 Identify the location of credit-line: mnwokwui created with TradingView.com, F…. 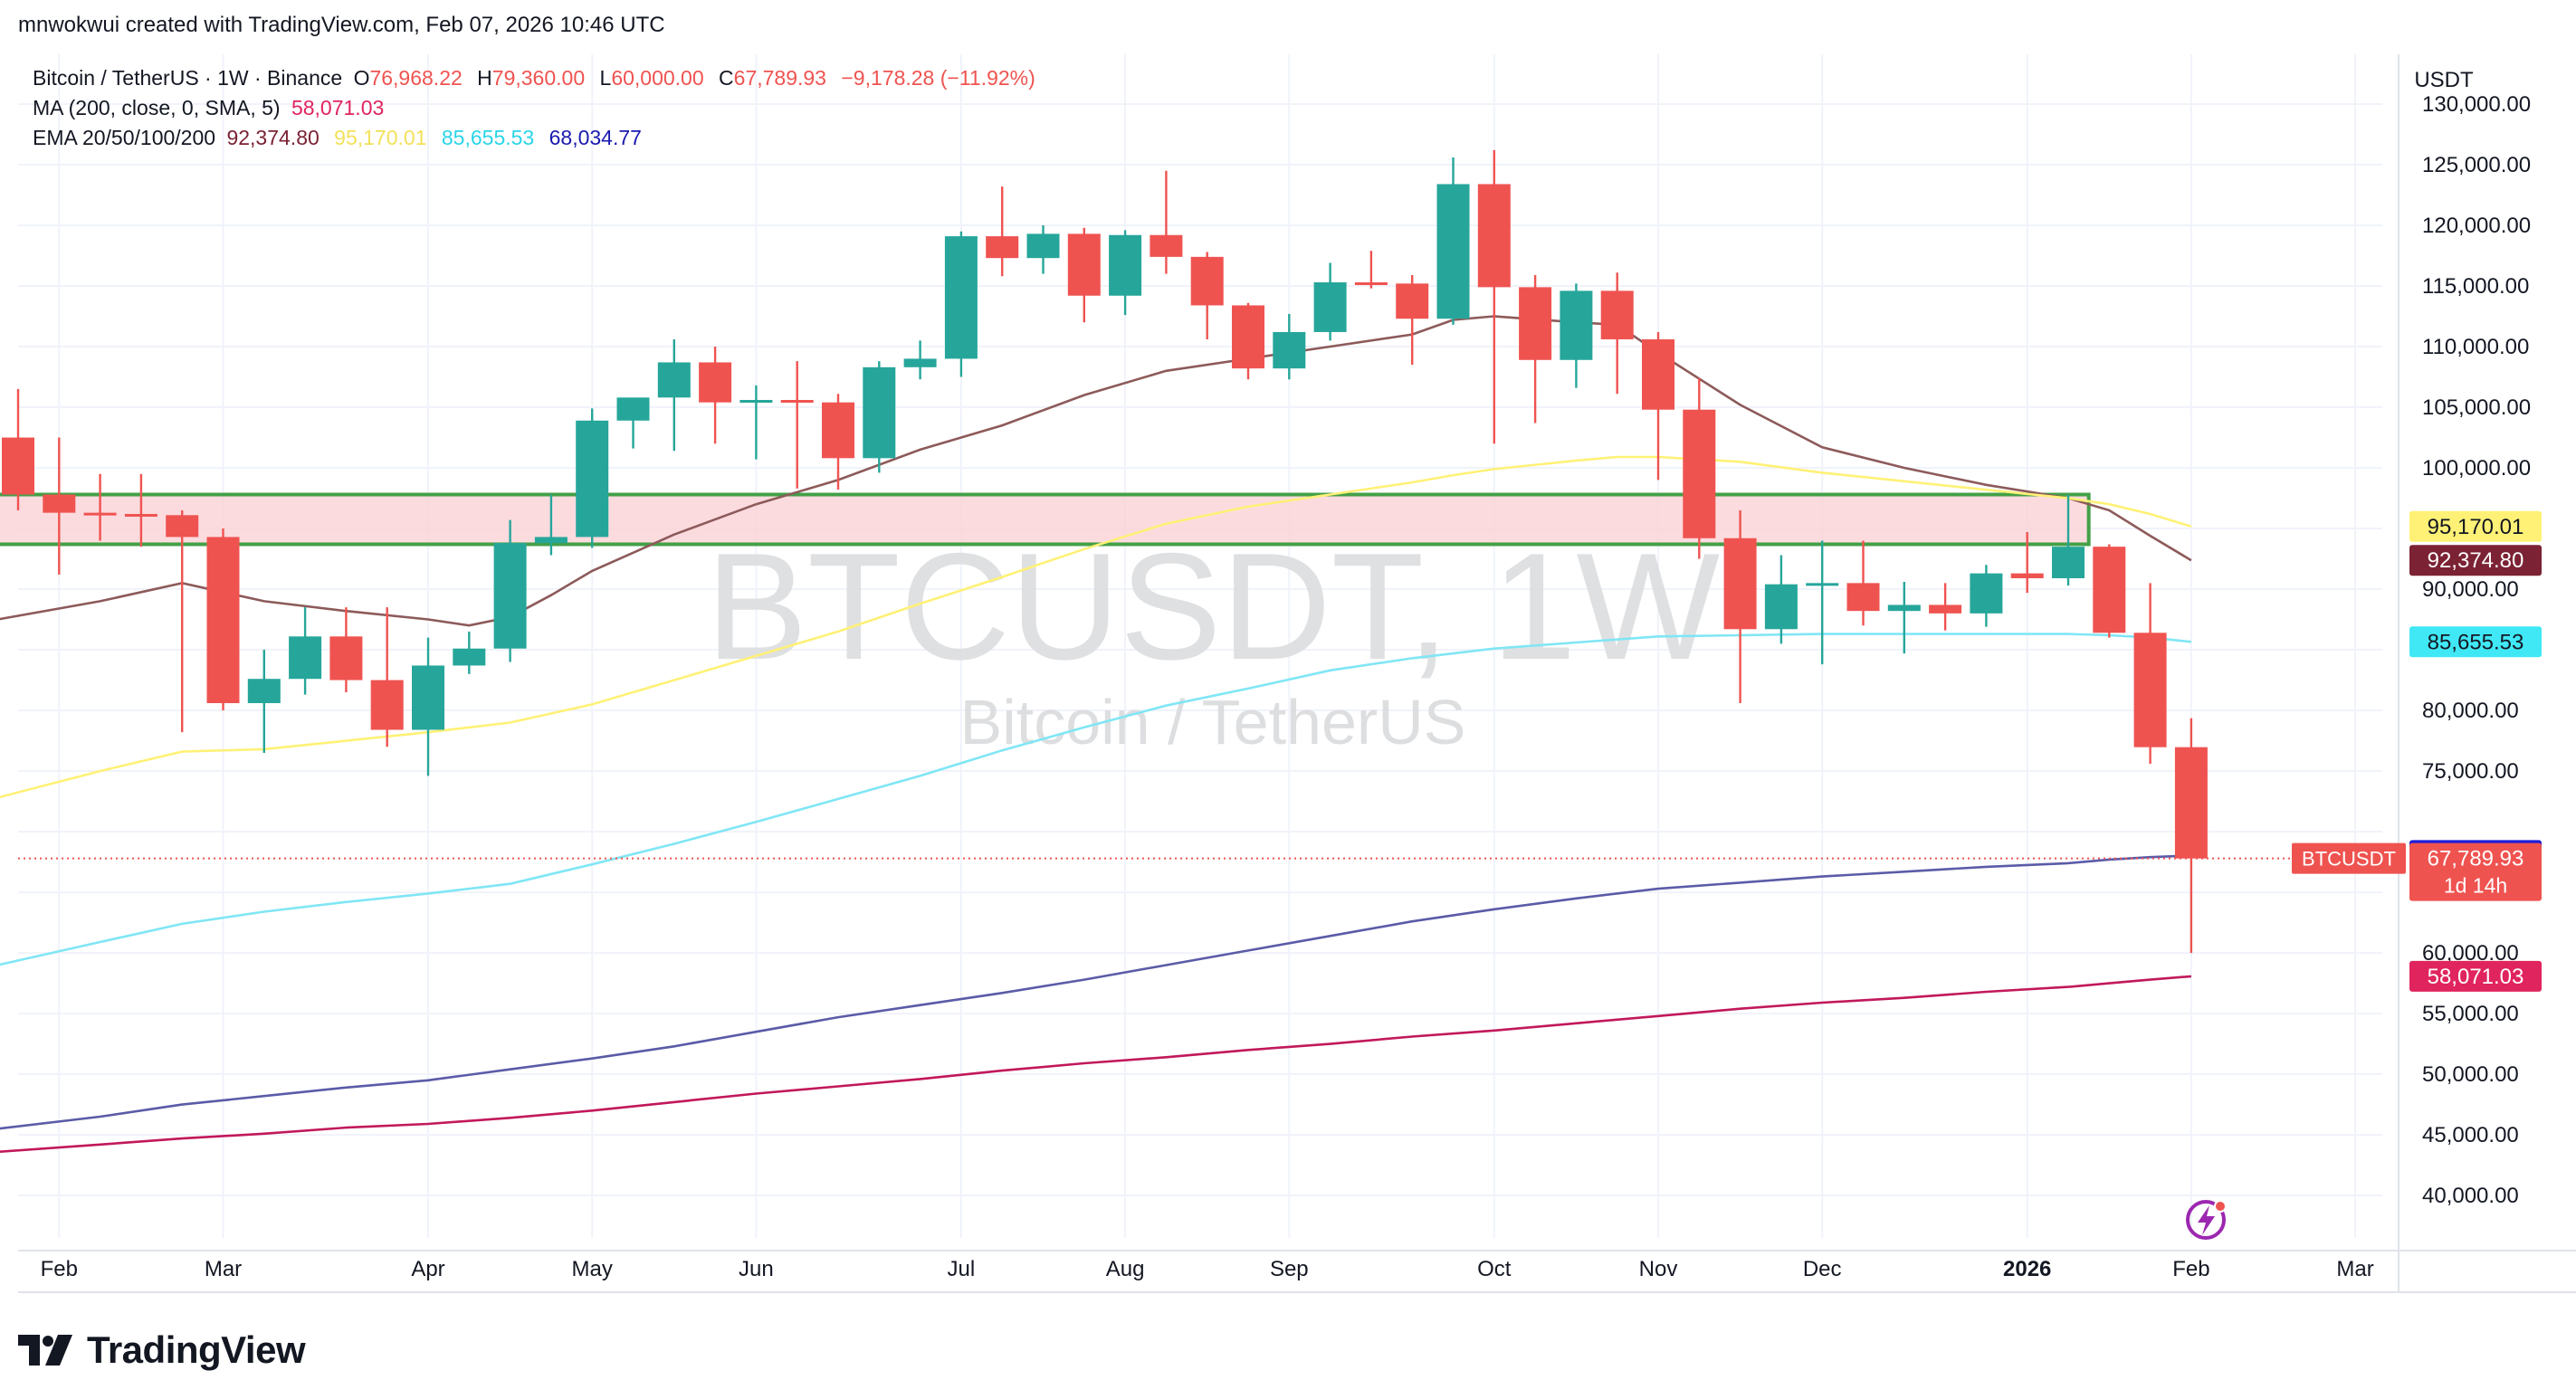
(341, 25).